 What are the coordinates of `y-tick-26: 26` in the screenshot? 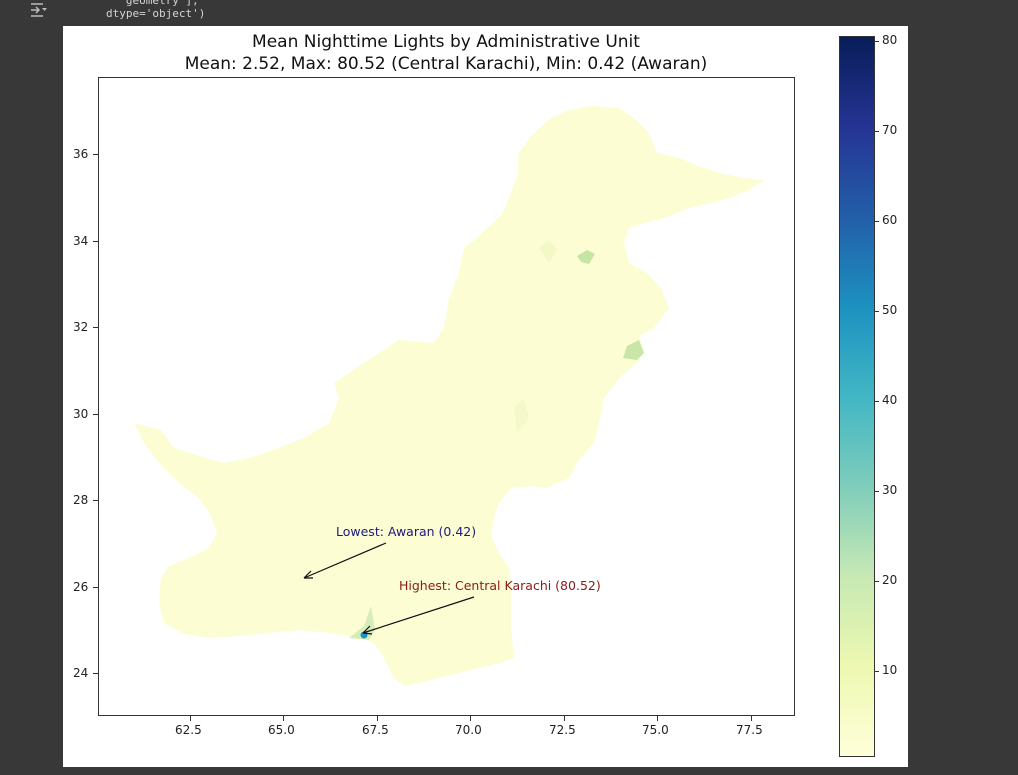 It's located at (81, 587).